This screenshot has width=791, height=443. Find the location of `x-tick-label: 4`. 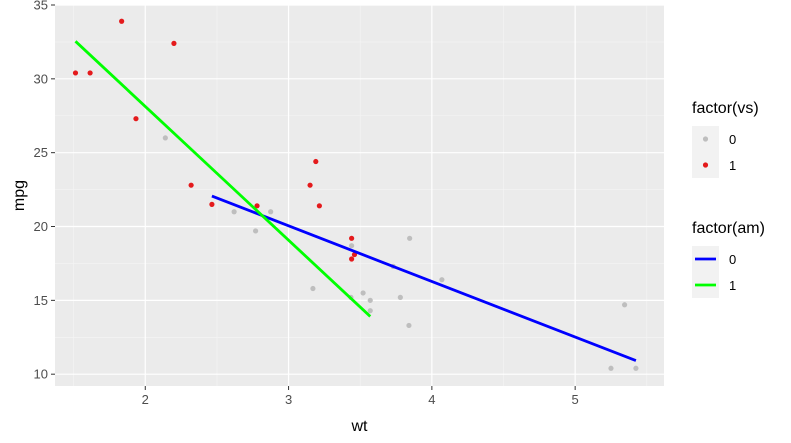

x-tick-label: 4 is located at coordinates (431, 399).